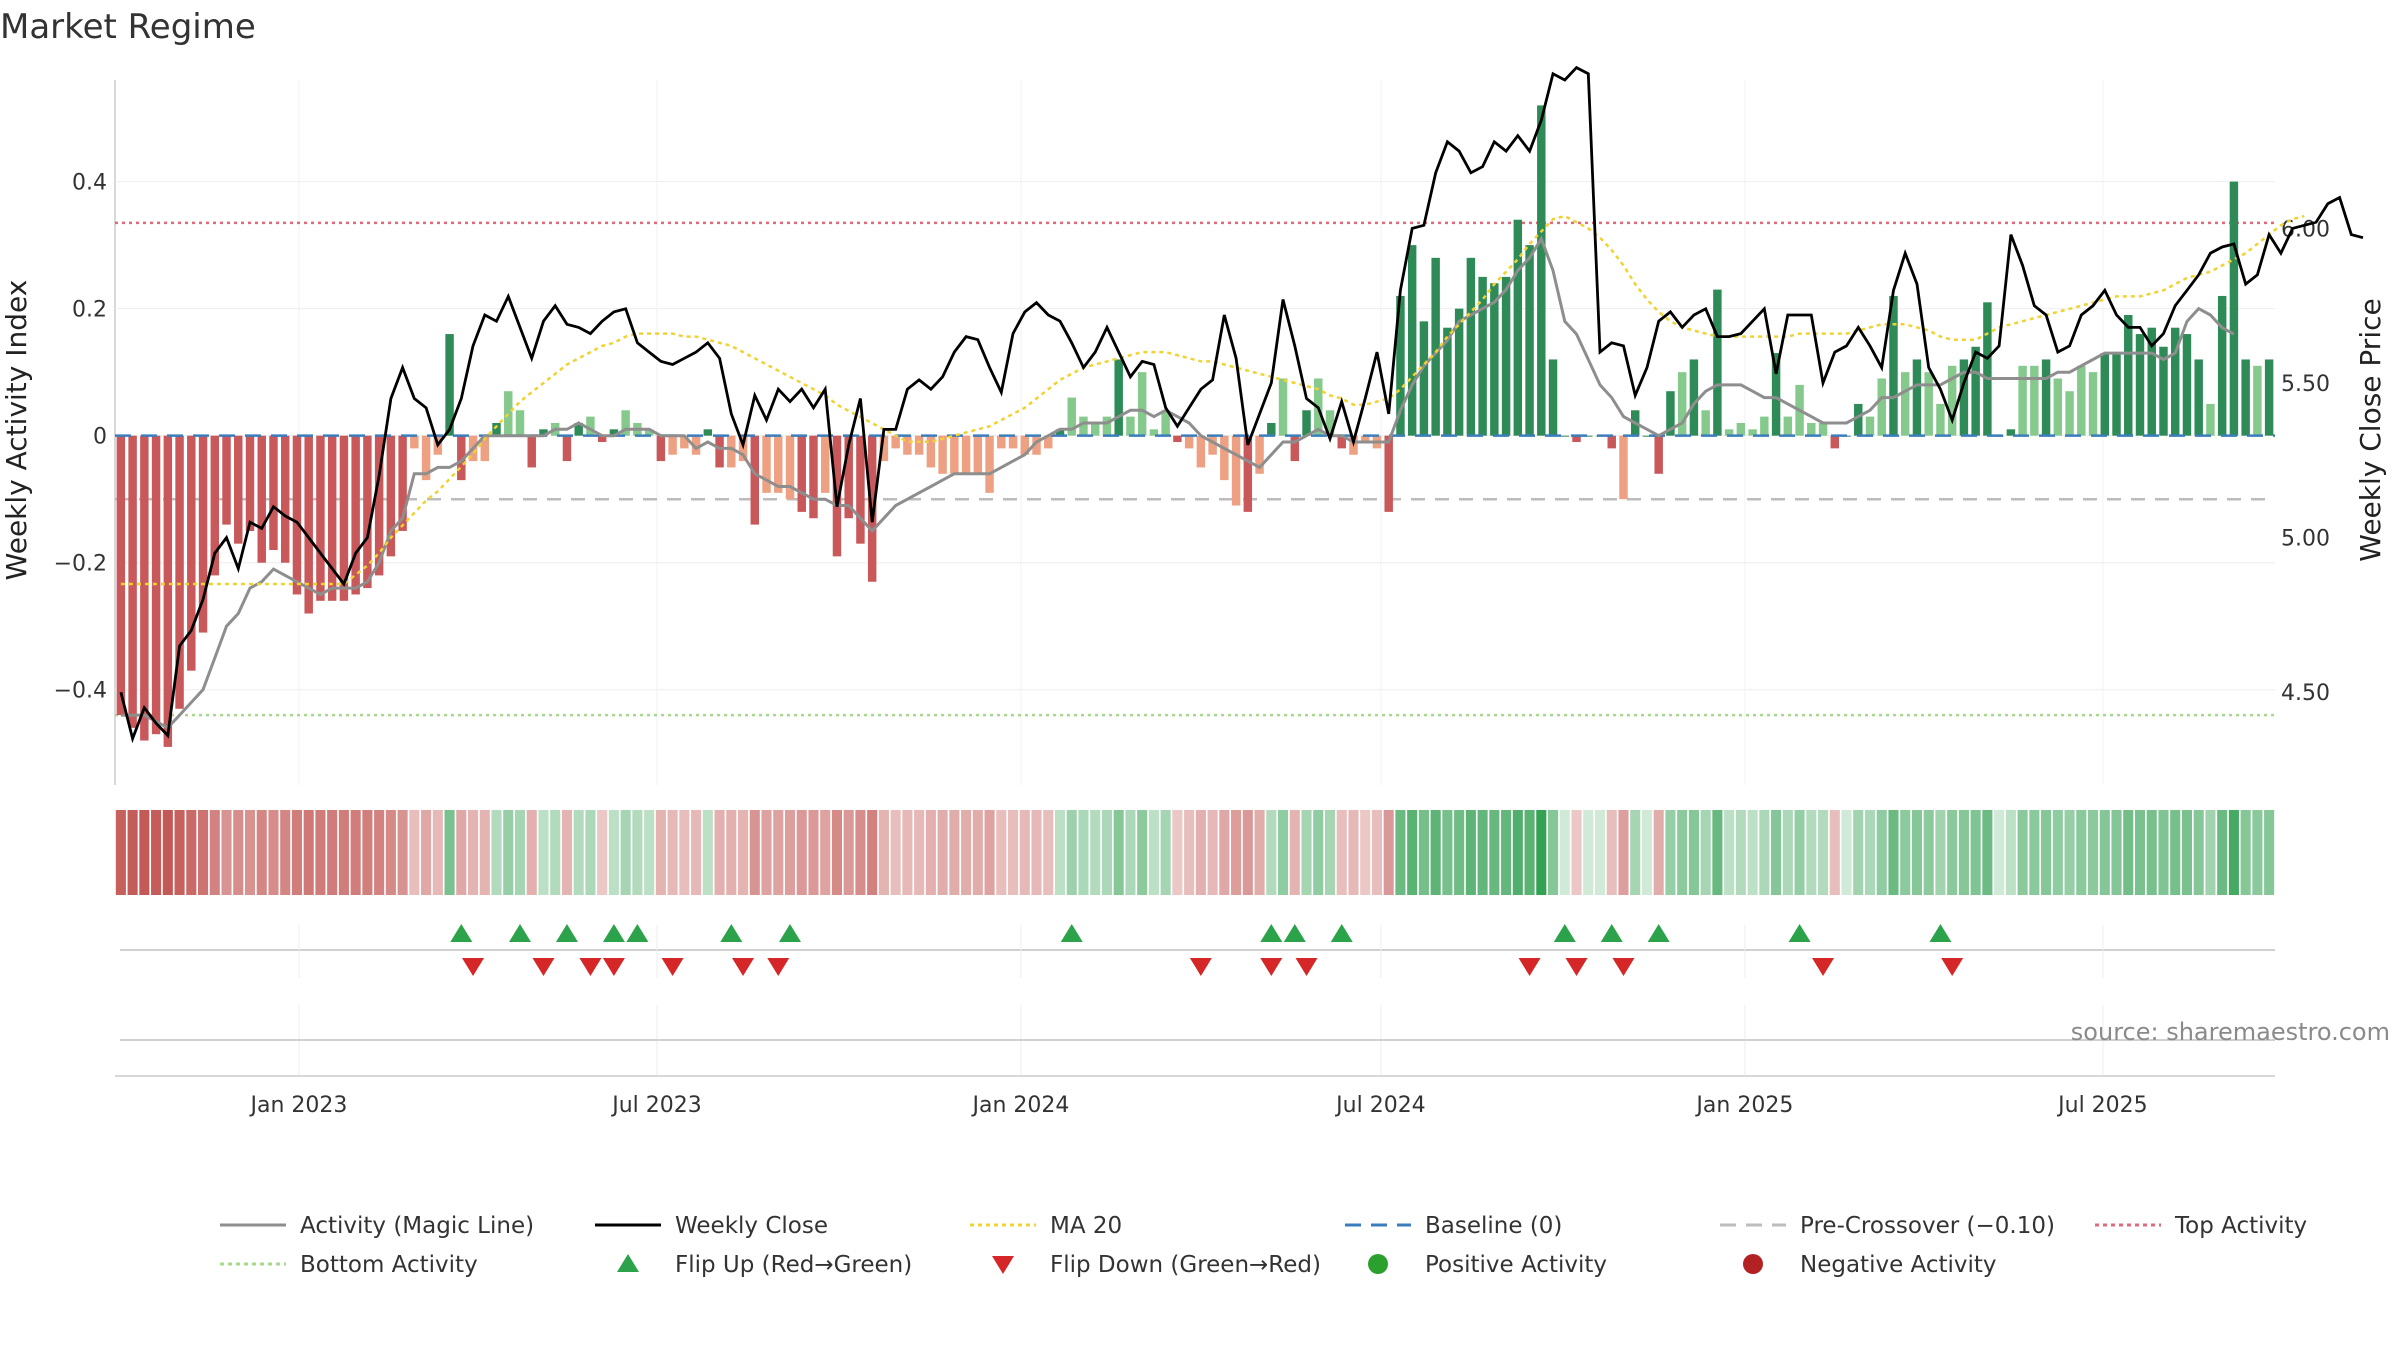  What do you see at coordinates (793, 1265) in the screenshot?
I see `legend-label: Flip Up (Red→Green)` at bounding box center [793, 1265].